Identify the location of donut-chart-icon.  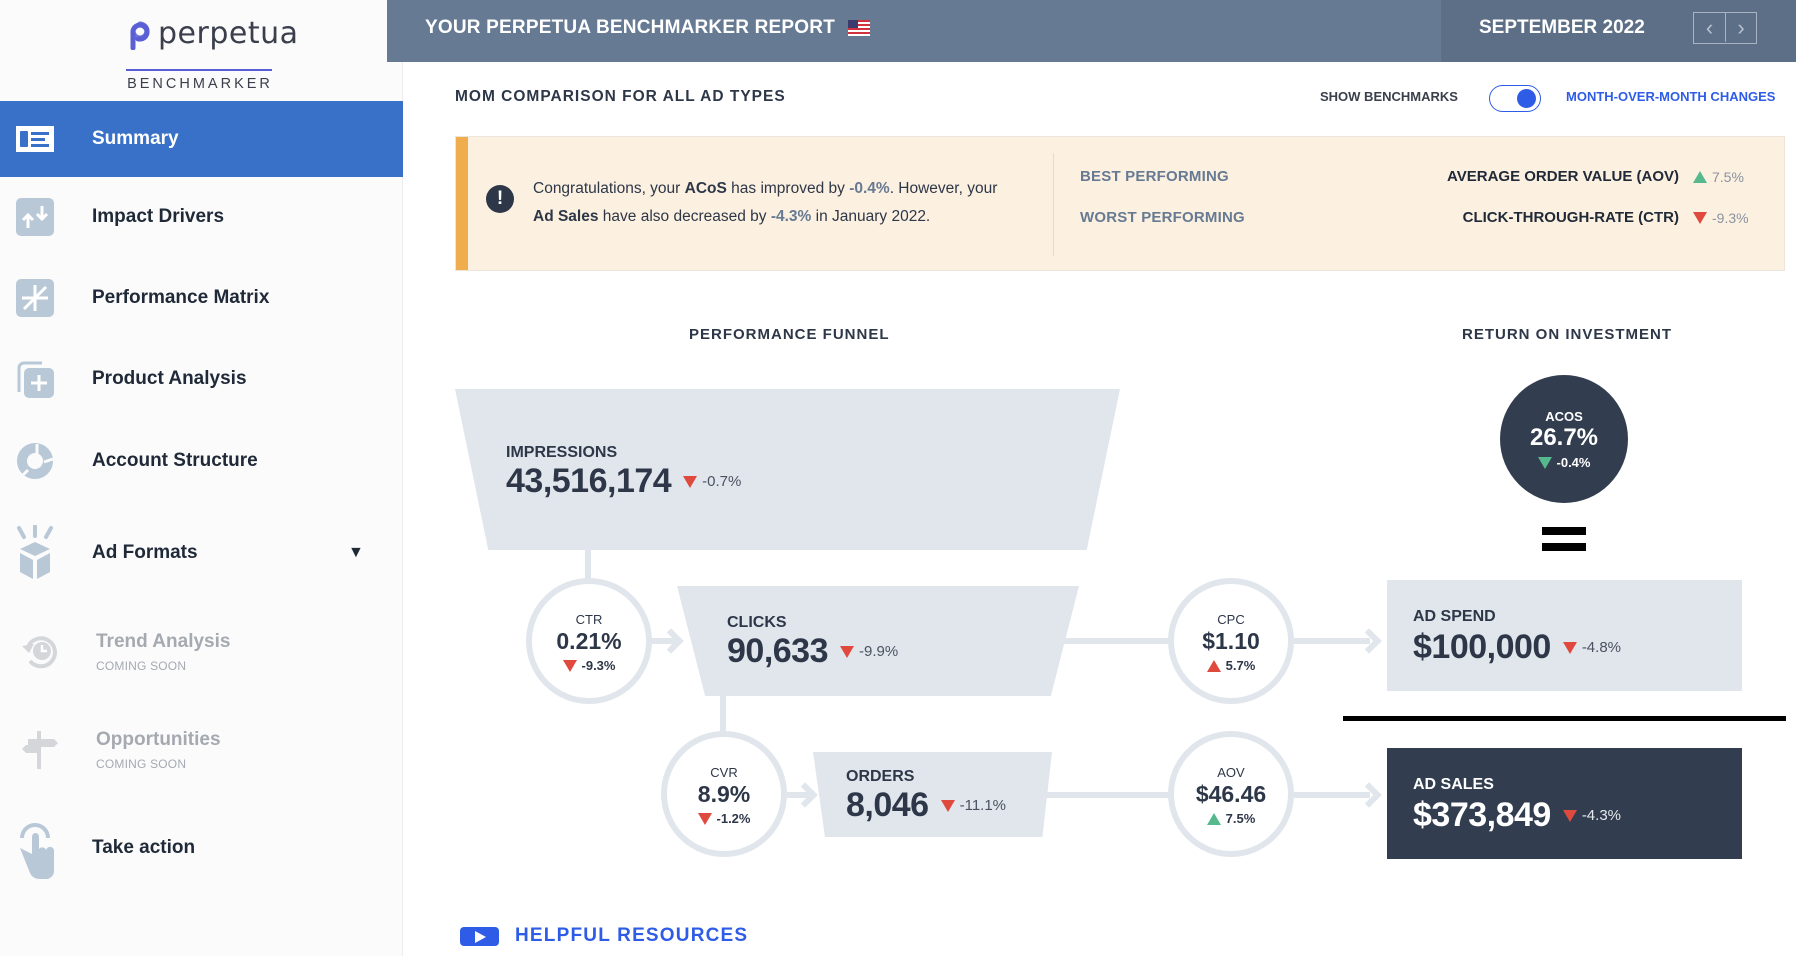
(35, 461).